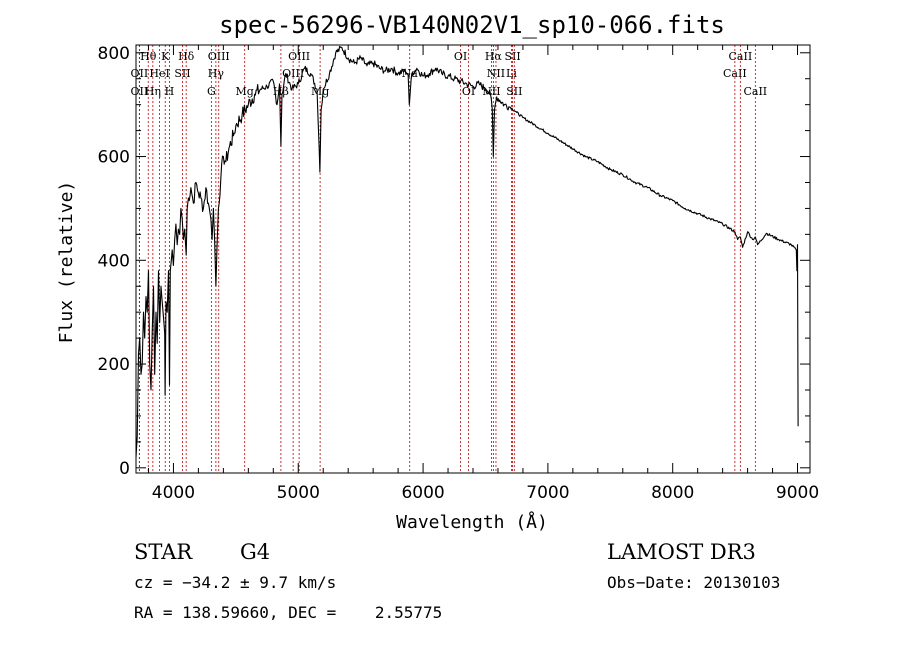  Describe the element at coordinates (422, 493) in the screenshot. I see `x-tick-label: 6000` at that location.